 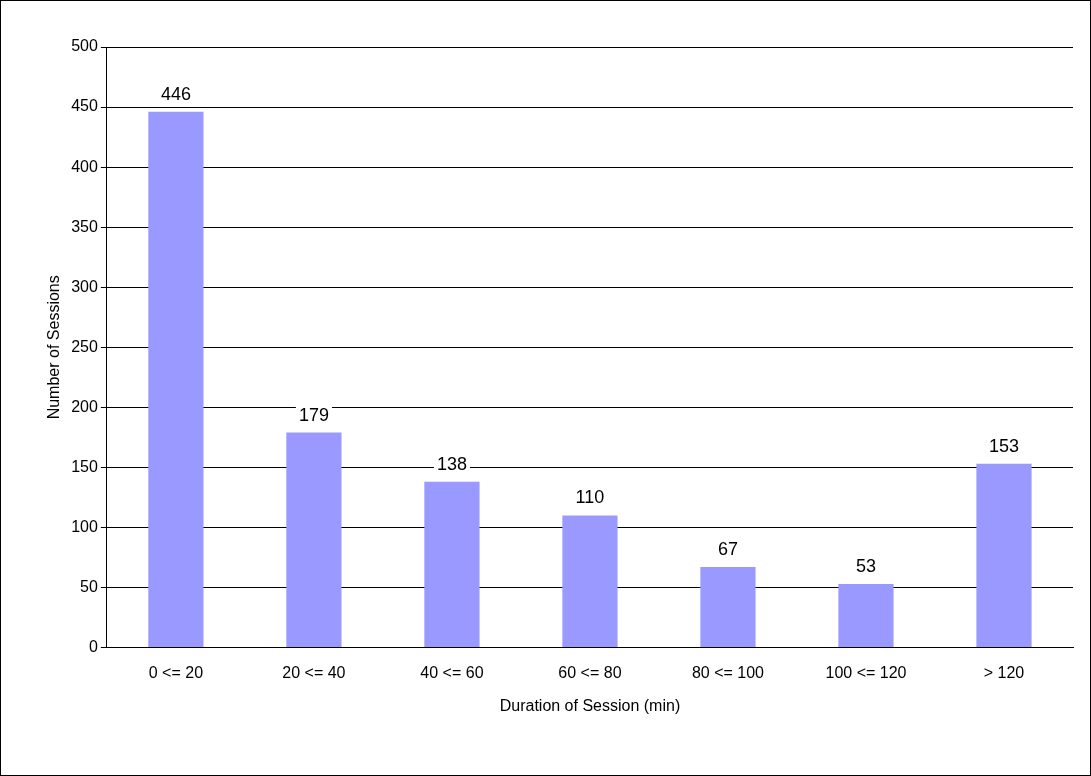 I want to click on data-label: 446, so click(x=175, y=93).